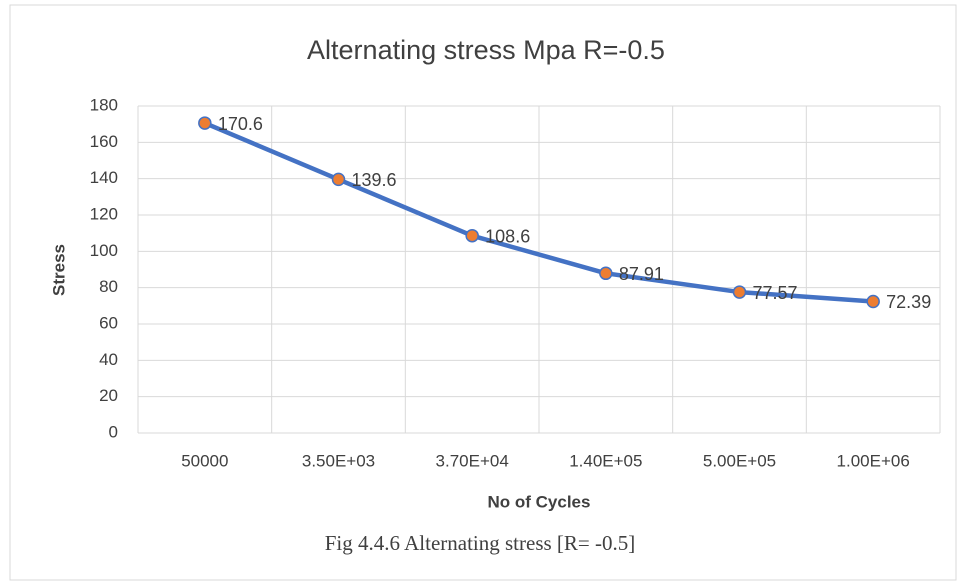 The image size is (957, 581). Describe the element at coordinates (539, 501) in the screenshot. I see `x-axis-label: No of Cycles` at that location.